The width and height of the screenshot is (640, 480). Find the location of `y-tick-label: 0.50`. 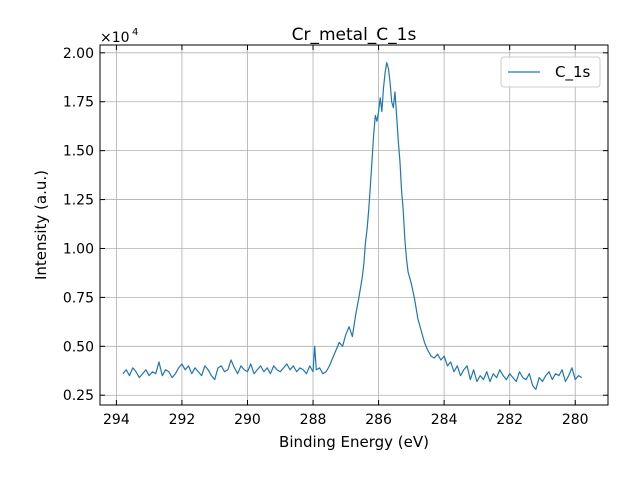

y-tick-label: 0.50 is located at coordinates (78, 347).